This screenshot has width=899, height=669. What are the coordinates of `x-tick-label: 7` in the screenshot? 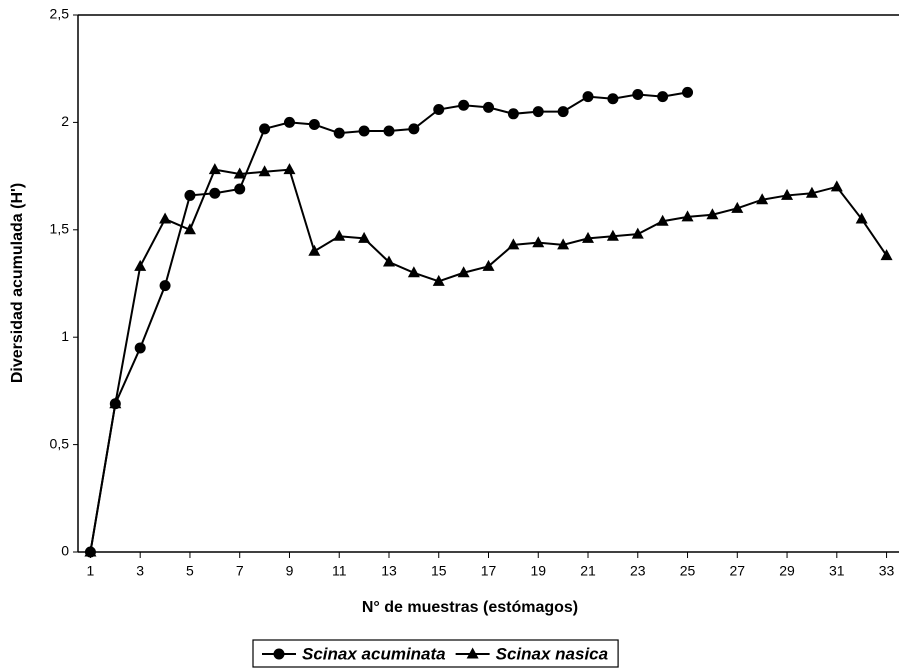 It's located at (240, 571).